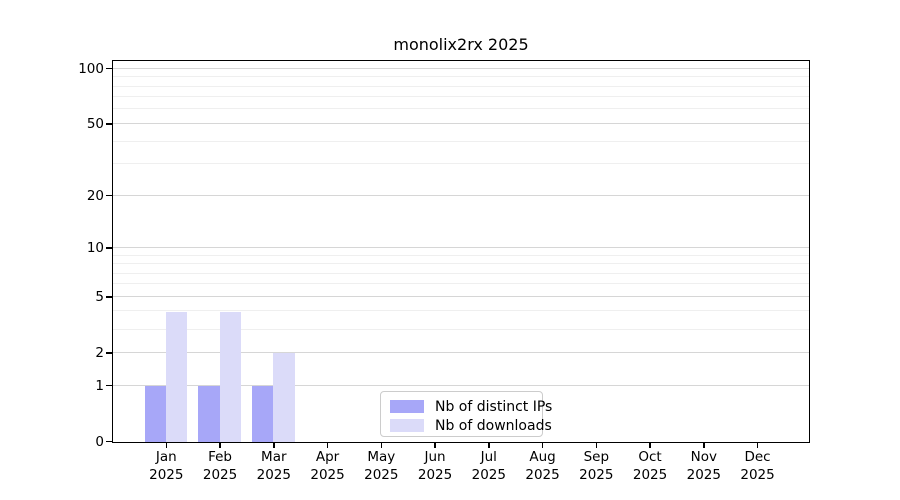 This screenshot has height=500, width=900. Describe the element at coordinates (596, 457) in the screenshot. I see `month-label: Sep` at that location.